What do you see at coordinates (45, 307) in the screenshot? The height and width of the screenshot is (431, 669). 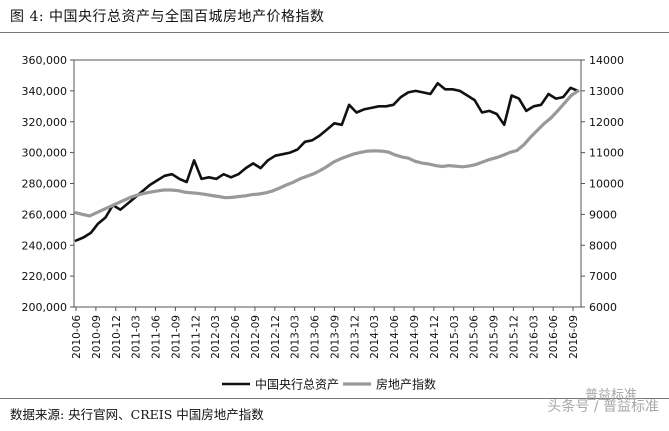 I see `left-tick-label: 200,000` at bounding box center [45, 307].